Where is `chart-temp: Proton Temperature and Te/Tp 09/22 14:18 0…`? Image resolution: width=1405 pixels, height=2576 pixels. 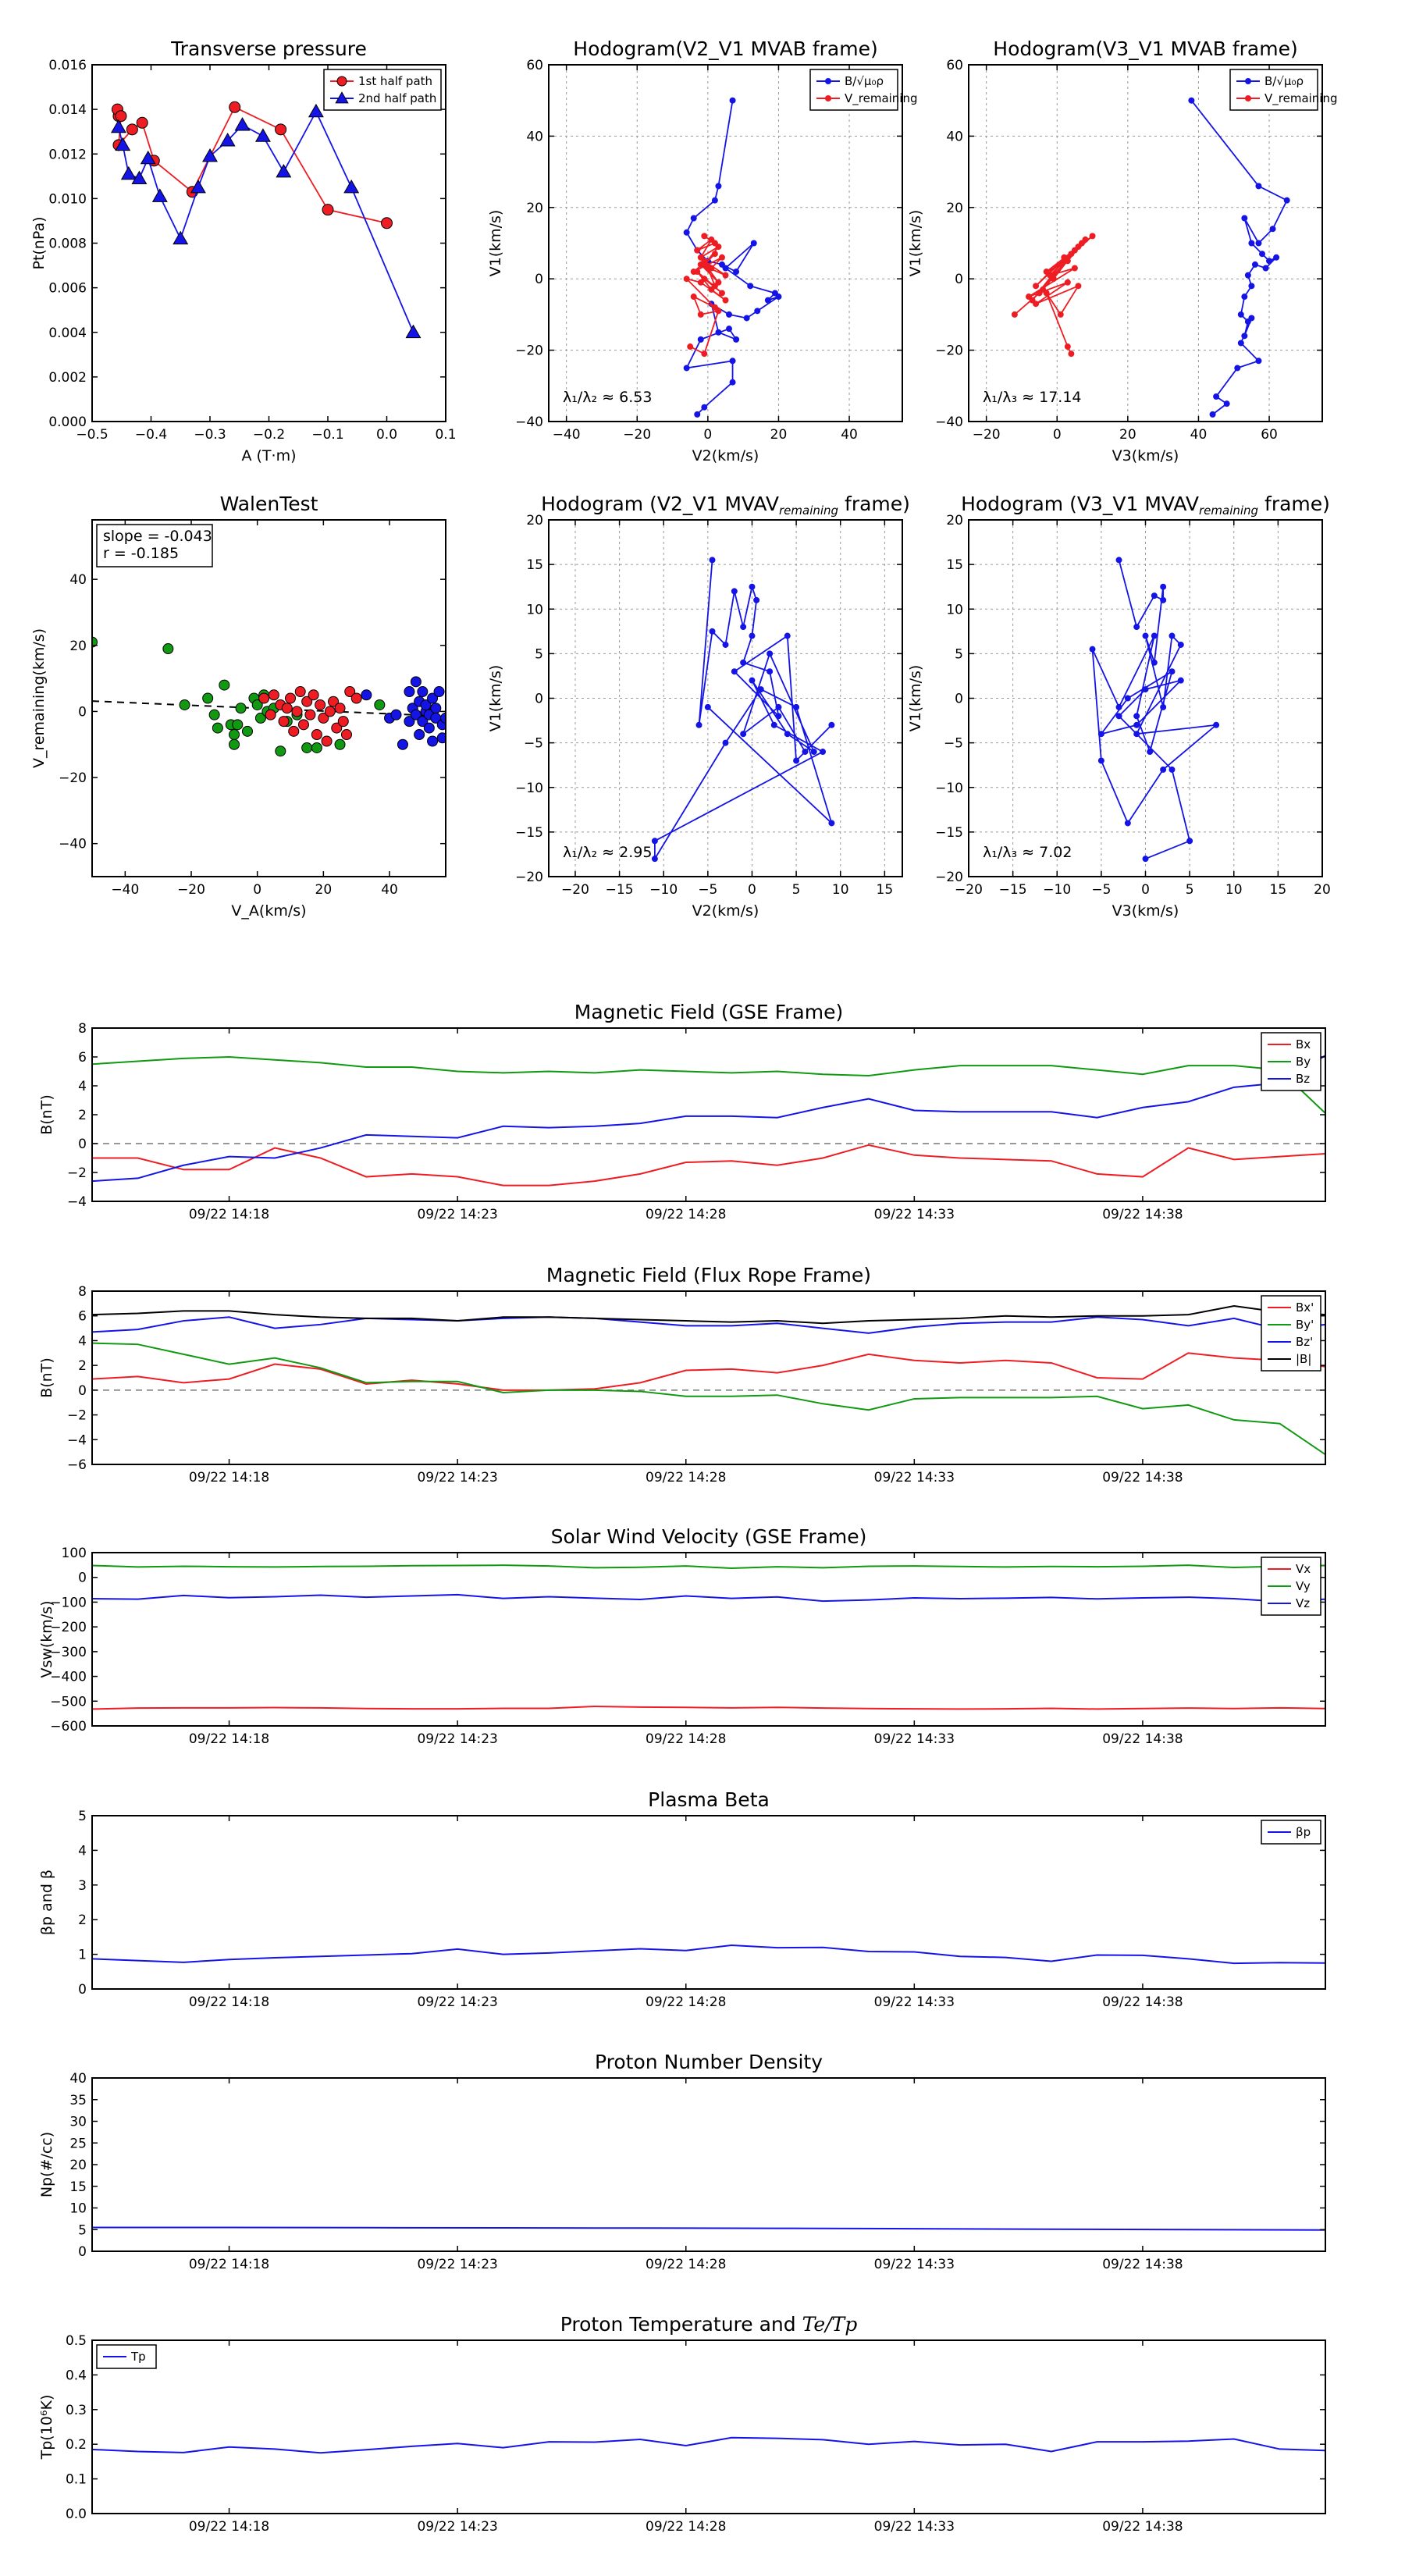 chart-temp: Proton Temperature and Te/Tp 09/22 14:18 0… is located at coordinates (682, 2424).